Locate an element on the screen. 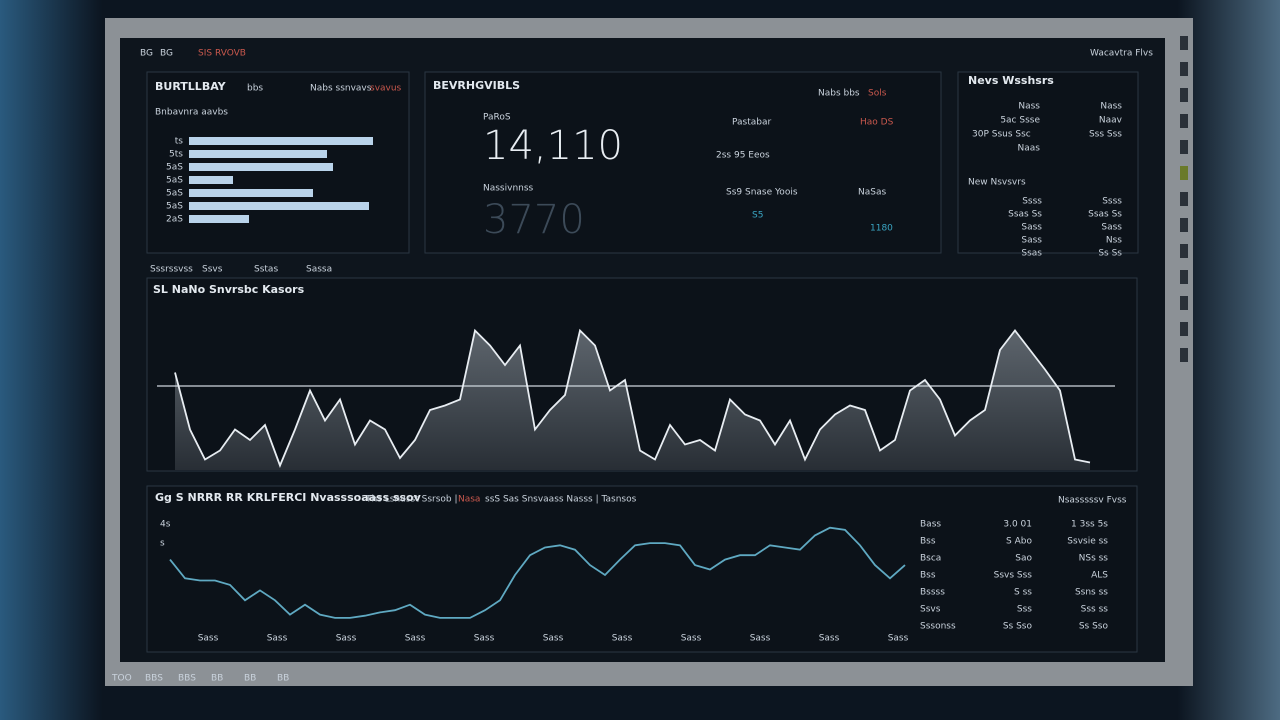  table-cell: Sssonss is located at coordinates (938, 627).